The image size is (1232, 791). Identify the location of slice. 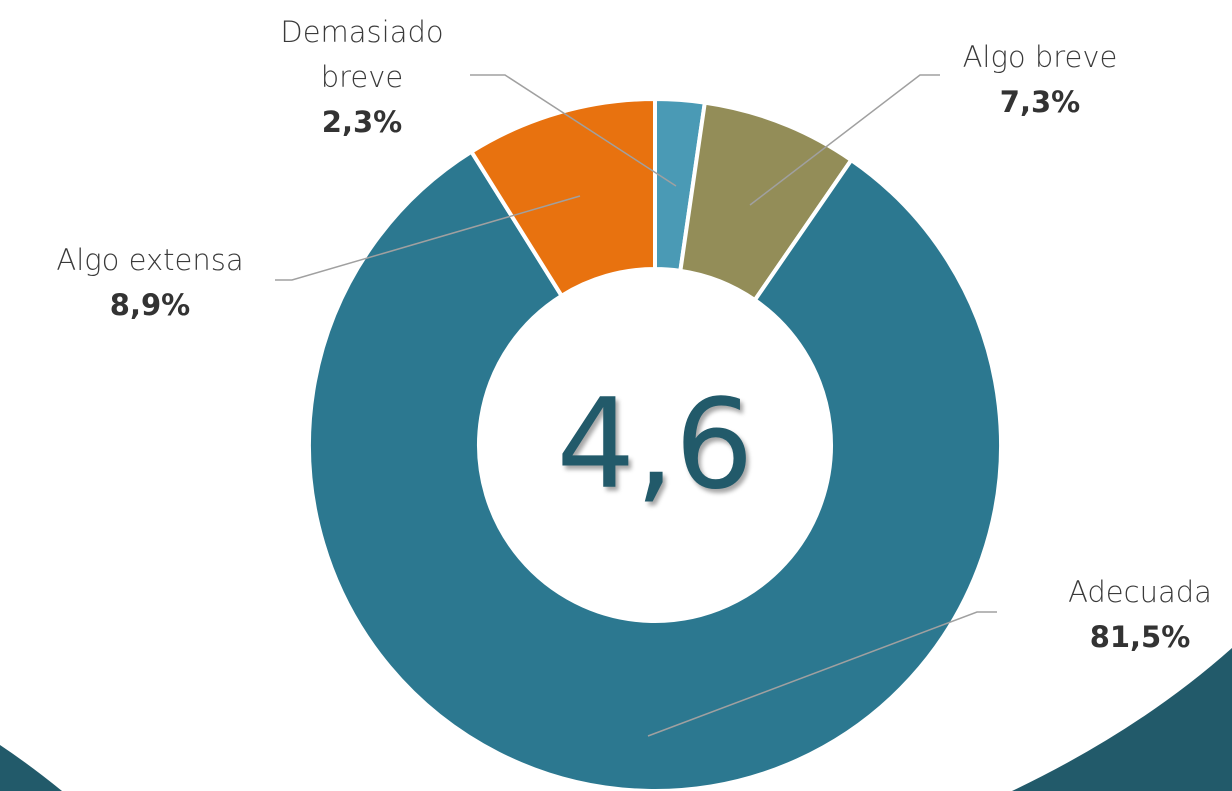
(562, 197).